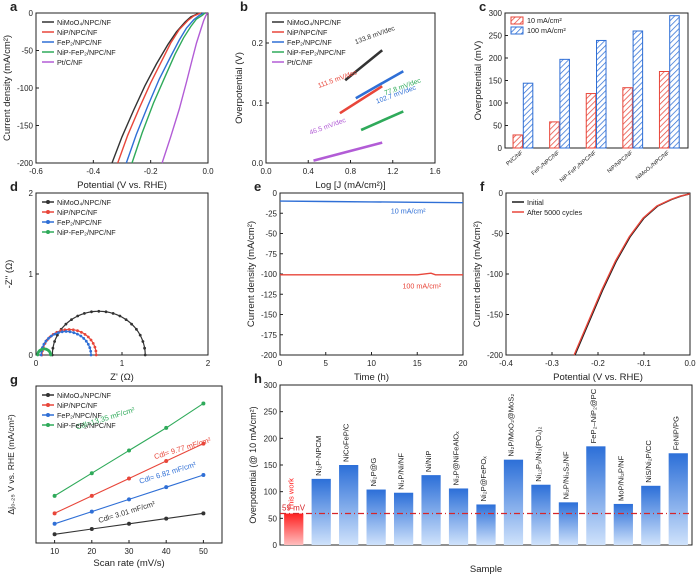  Describe the element at coordinates (496, 13) in the screenshot. I see `y-tick-label: 300` at that location.